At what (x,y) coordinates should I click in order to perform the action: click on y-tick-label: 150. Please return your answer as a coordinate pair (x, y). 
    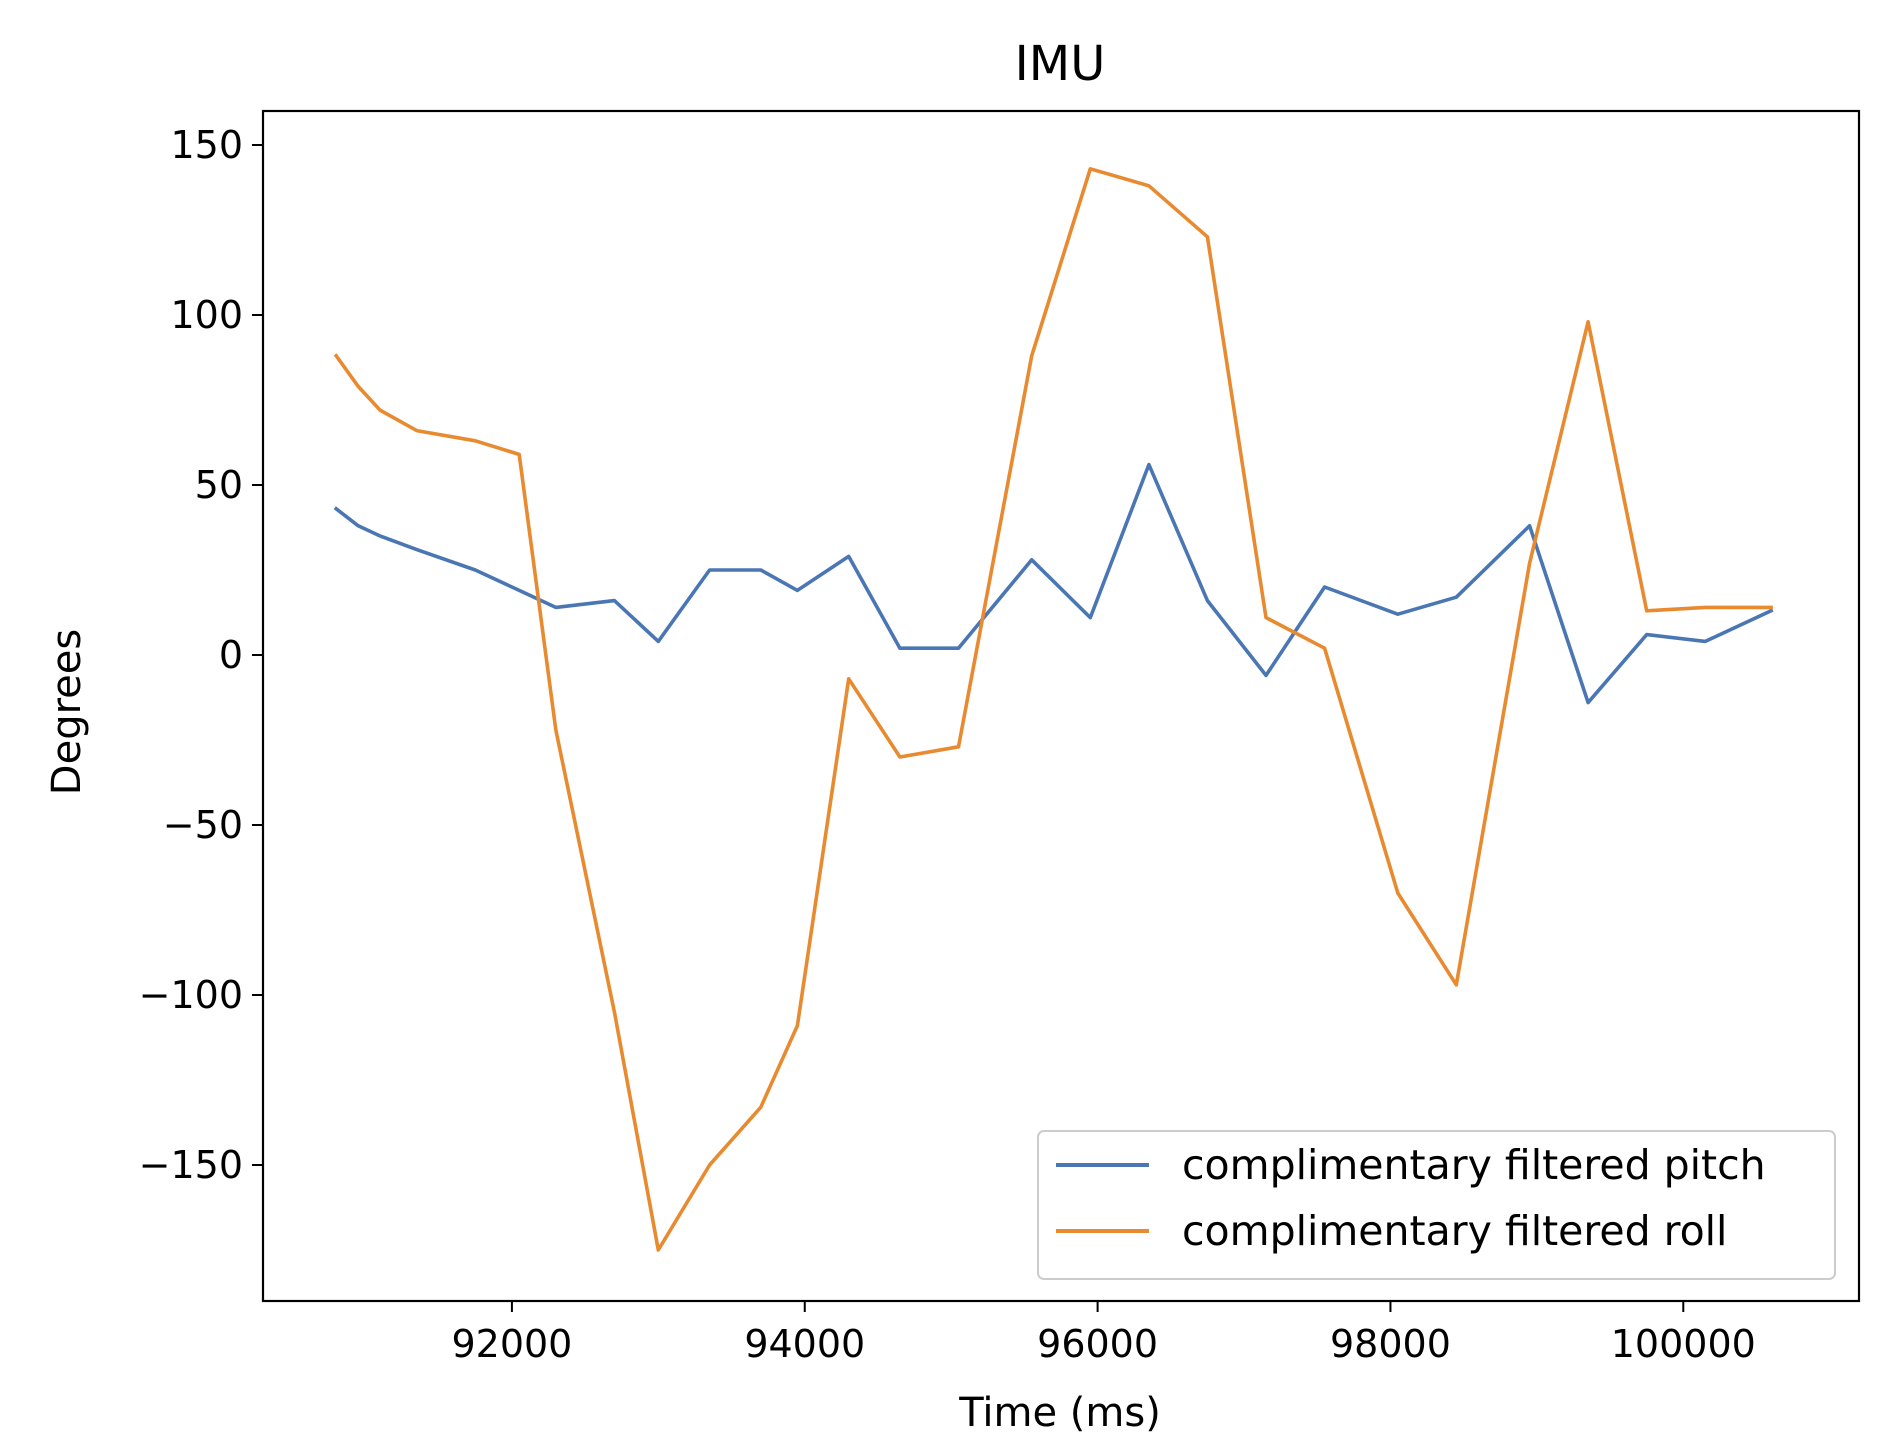
    Looking at the image, I should click on (206, 145).